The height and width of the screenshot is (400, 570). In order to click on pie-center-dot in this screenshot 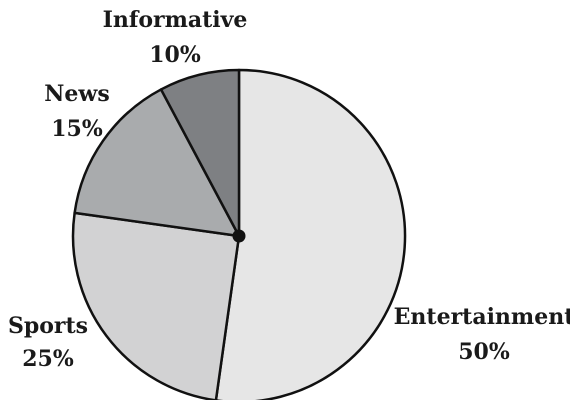, I will do `click(239, 236)`.